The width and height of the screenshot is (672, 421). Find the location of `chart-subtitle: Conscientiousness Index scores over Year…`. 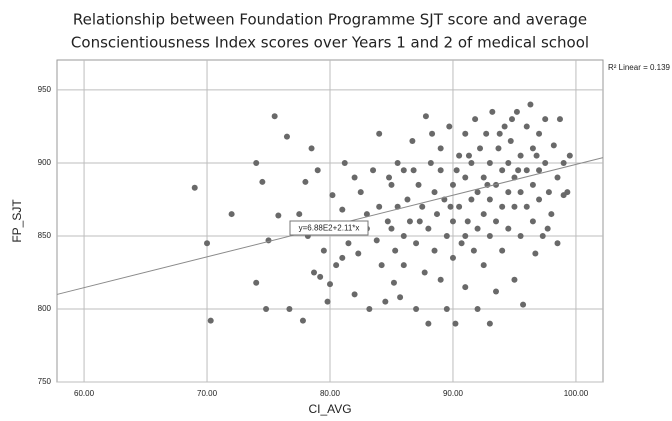

chart-subtitle: Conscientiousness Index scores over Year… is located at coordinates (330, 43).